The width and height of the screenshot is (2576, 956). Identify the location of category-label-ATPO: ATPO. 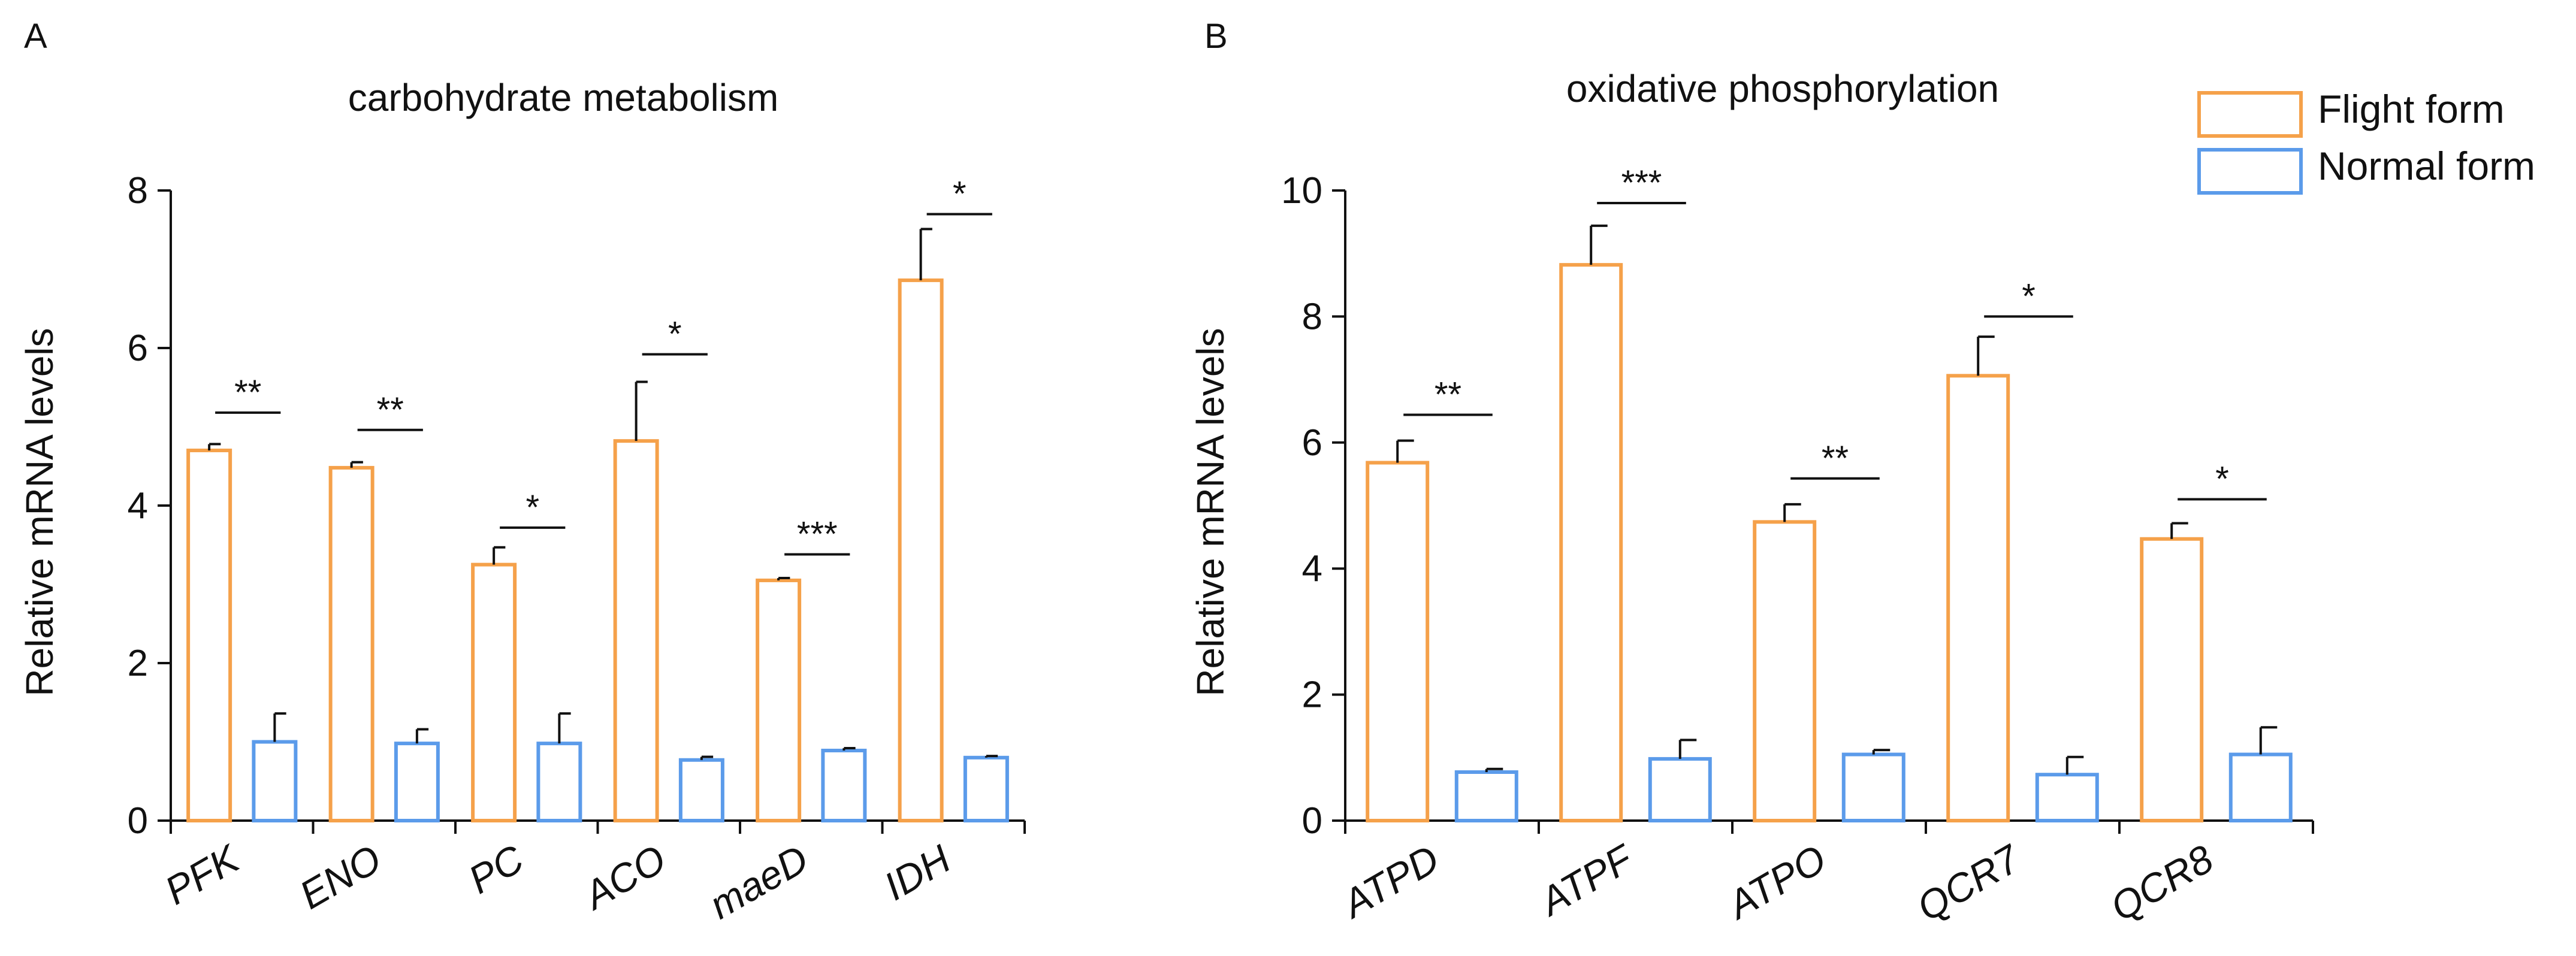
(1777, 882).